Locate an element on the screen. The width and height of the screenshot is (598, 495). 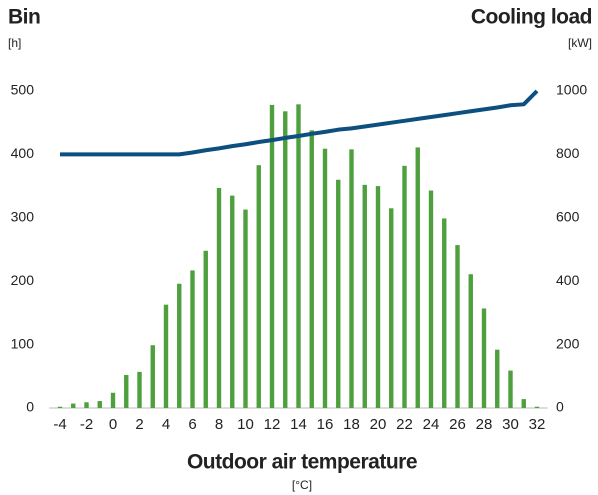
y-axis-label: Bin is located at coordinates (24, 17).